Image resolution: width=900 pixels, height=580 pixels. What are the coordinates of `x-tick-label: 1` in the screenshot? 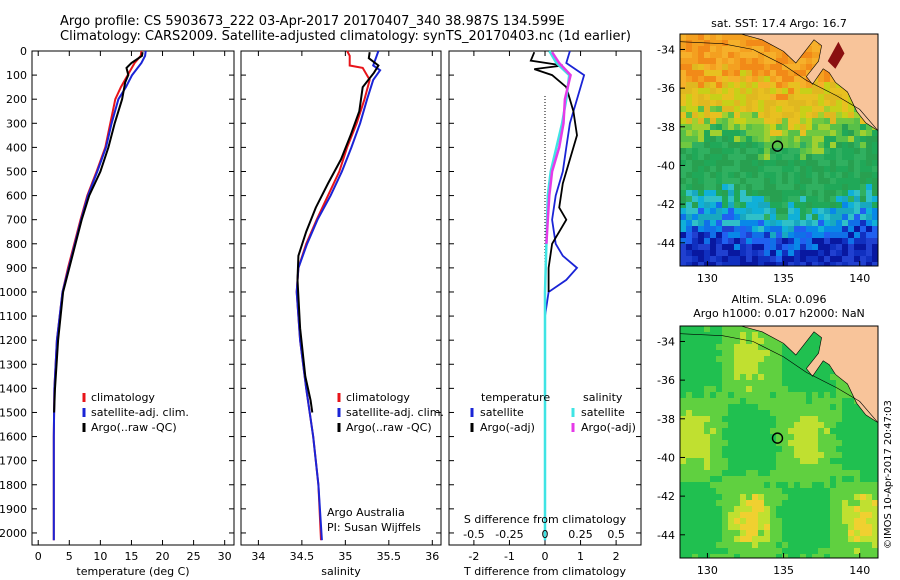 It's located at (580, 556).